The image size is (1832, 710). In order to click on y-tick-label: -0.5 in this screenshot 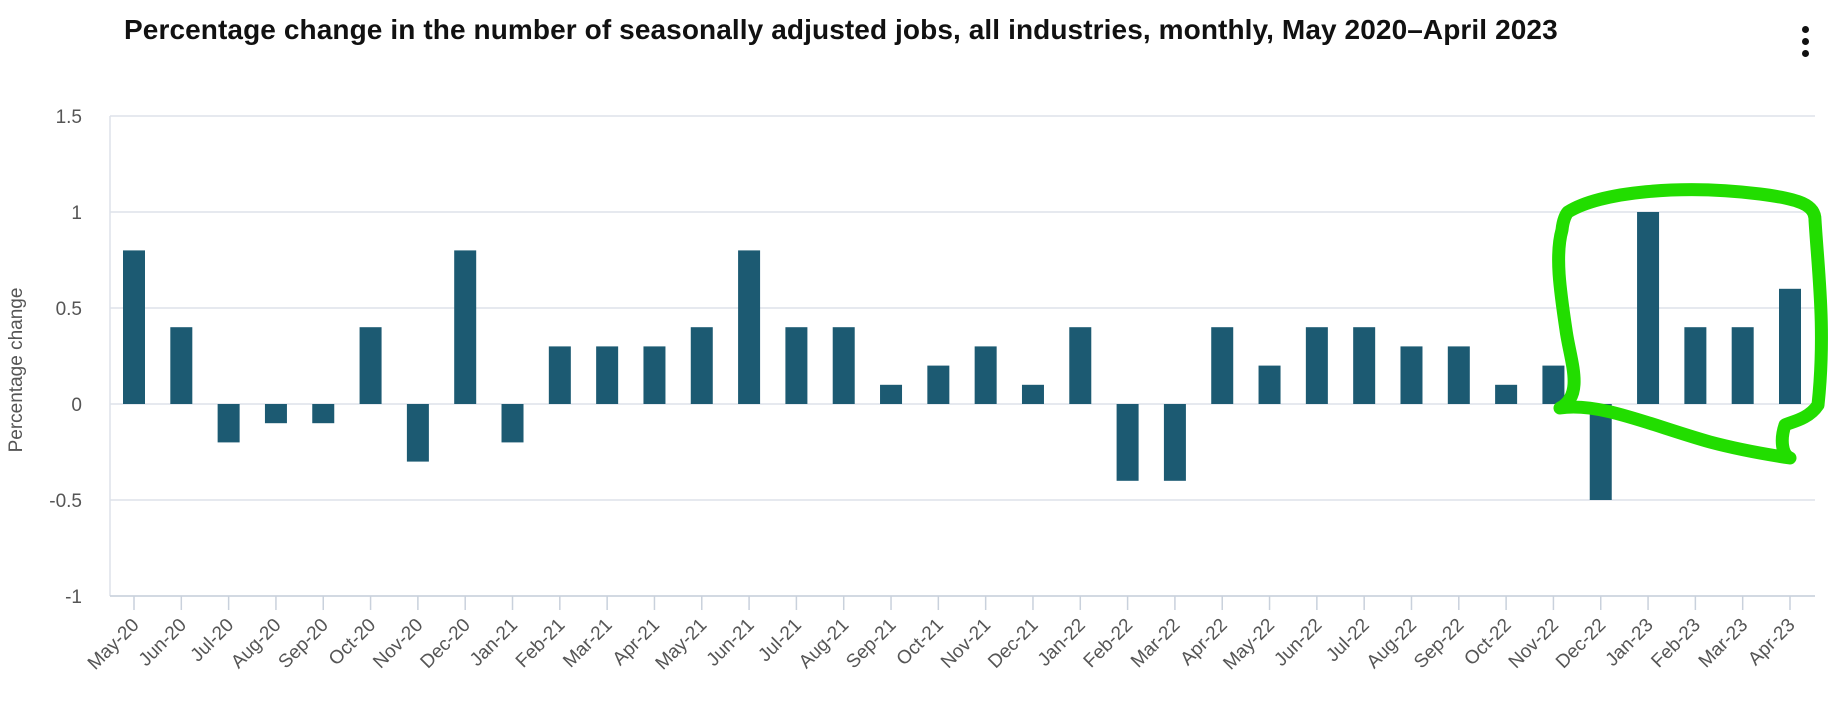, I will do `click(65, 501)`.